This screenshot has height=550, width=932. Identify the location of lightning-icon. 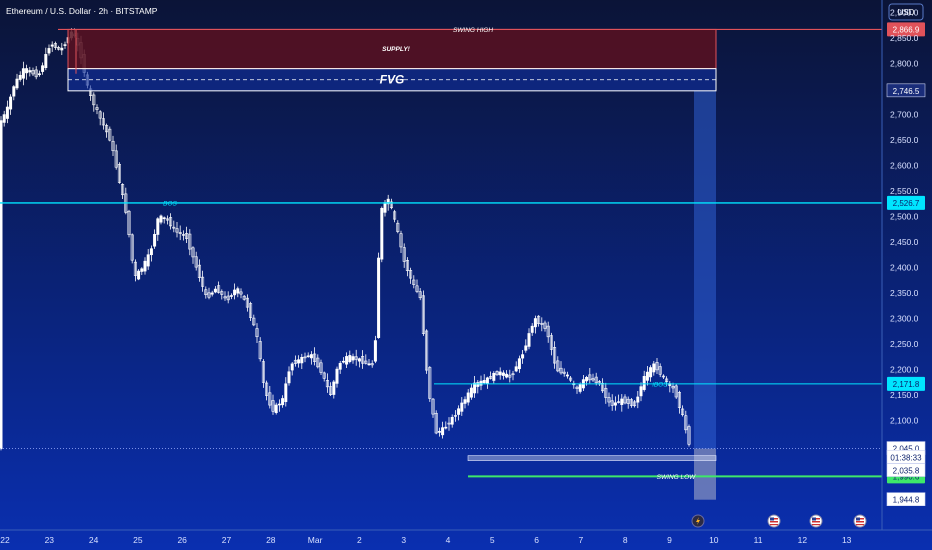
(698, 521).